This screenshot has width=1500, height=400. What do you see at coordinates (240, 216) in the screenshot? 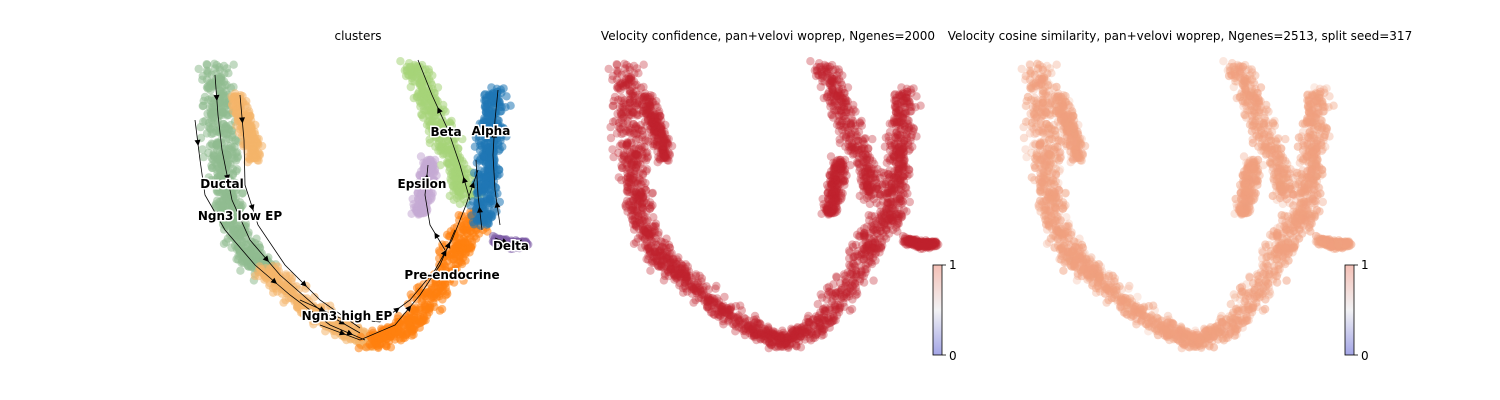
I see `cluster-label-ngn3-low-ep: Ngn3 low EP` at bounding box center [240, 216].